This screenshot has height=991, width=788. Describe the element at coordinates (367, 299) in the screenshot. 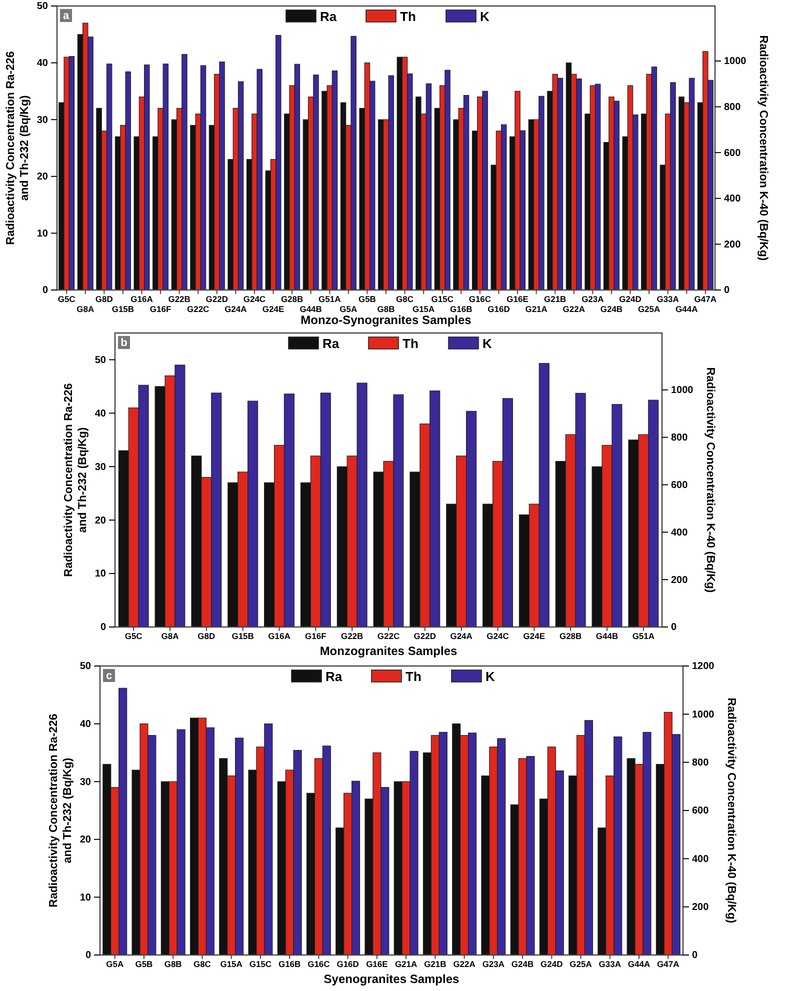

I see `x-tick-label: G5B` at that location.